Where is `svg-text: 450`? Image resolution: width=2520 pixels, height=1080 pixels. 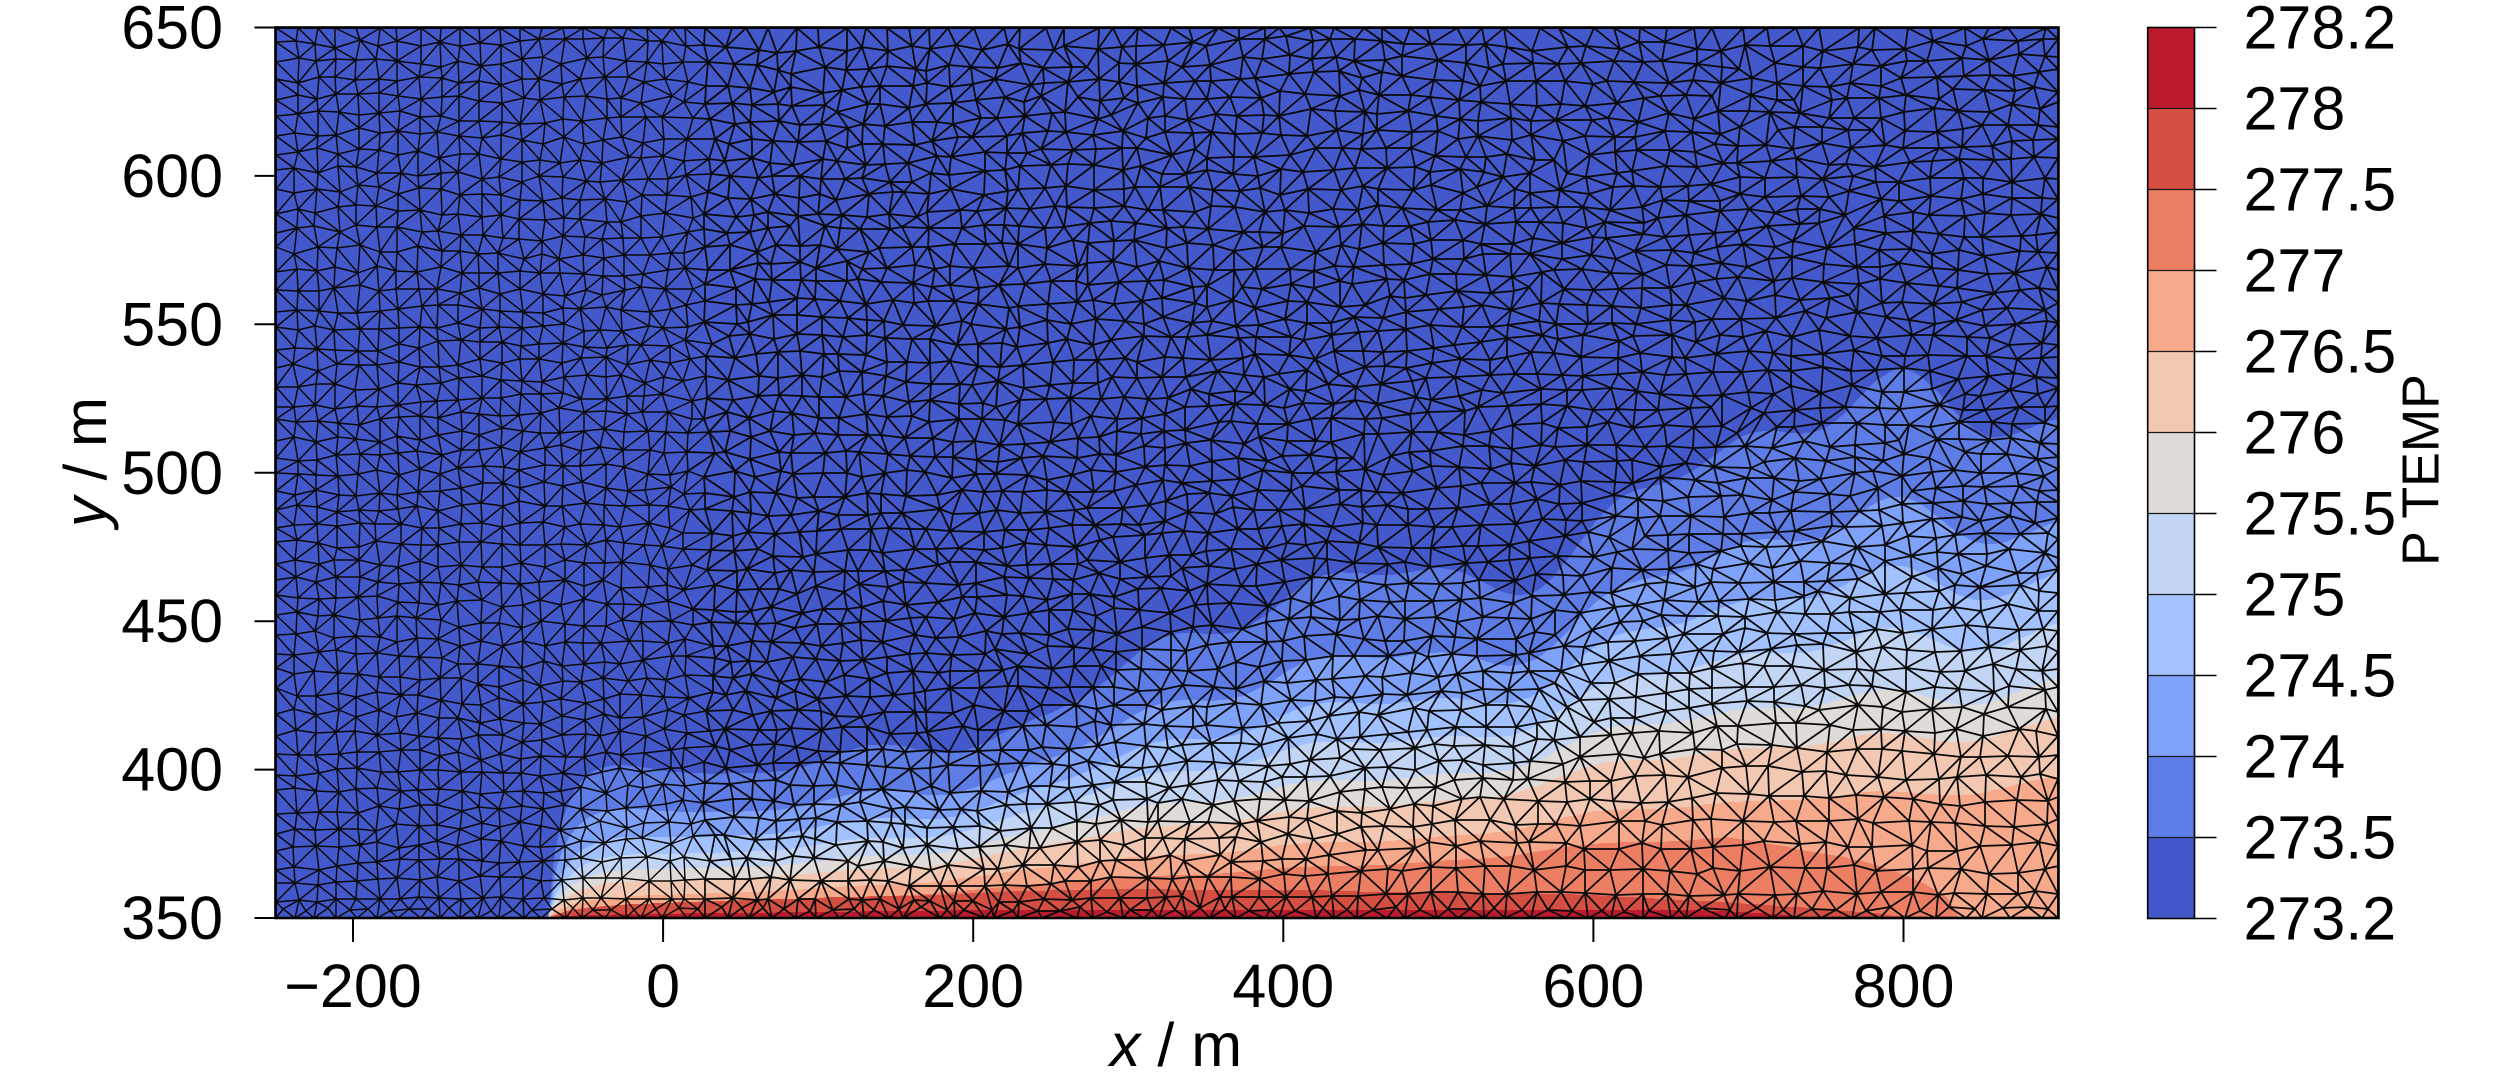
svg-text: 450 is located at coordinates (172, 621).